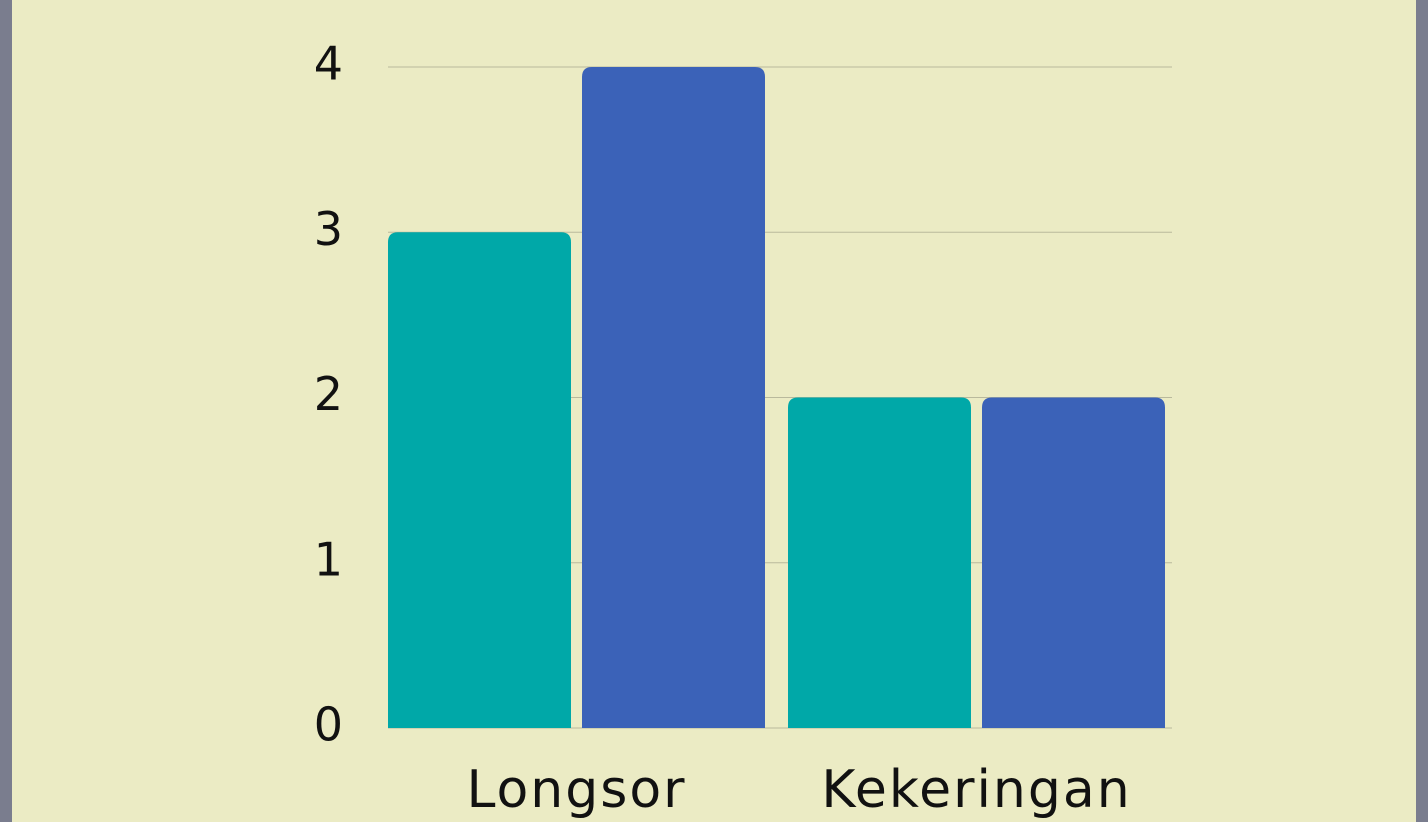 The width and height of the screenshot is (1428, 822). Describe the element at coordinates (576, 790) in the screenshot. I see `x-tick-label: Longsor` at that location.